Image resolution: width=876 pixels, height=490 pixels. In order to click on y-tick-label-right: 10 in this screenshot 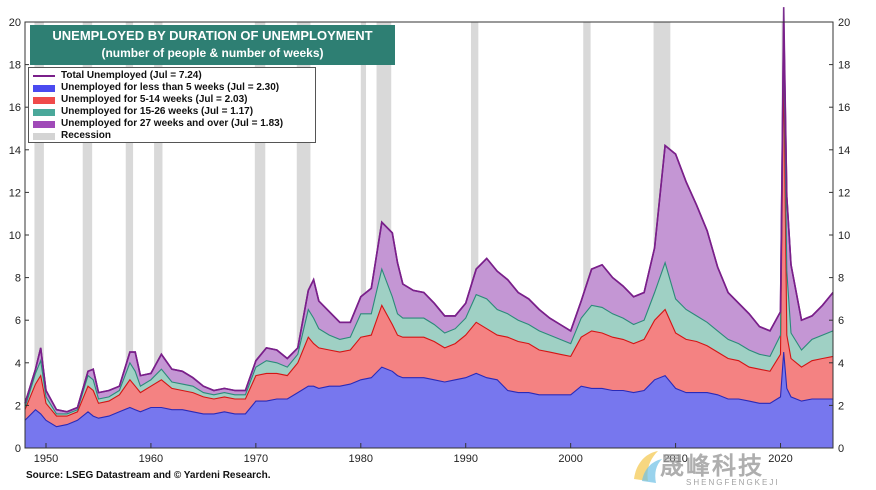, I will do `click(844, 236)`.